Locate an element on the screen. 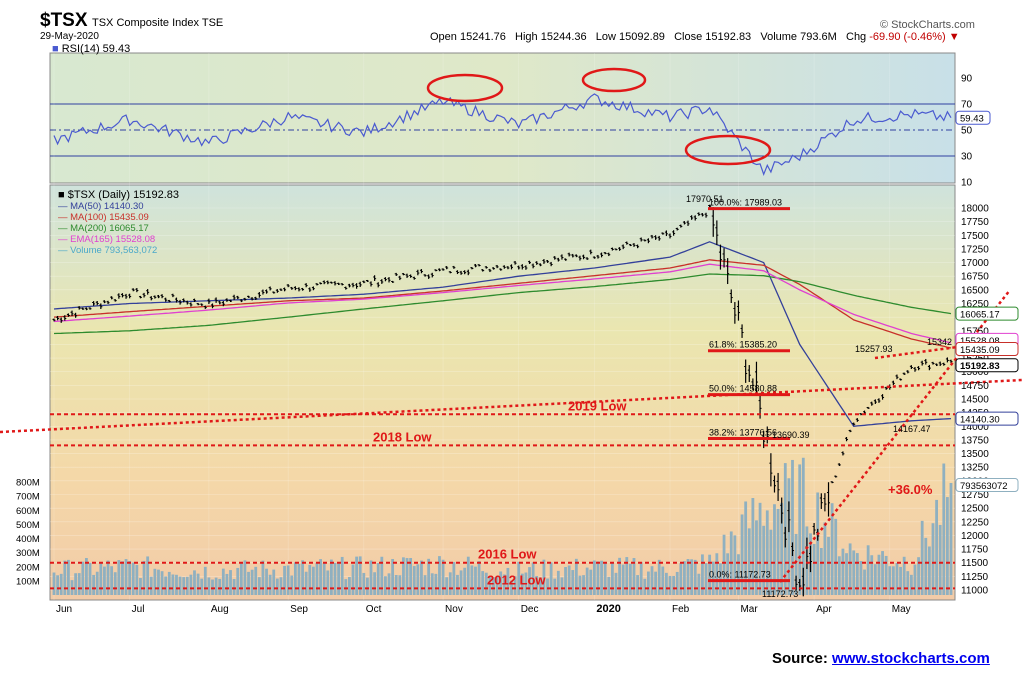  price-tick-label: 15000 is located at coordinates (975, 372).